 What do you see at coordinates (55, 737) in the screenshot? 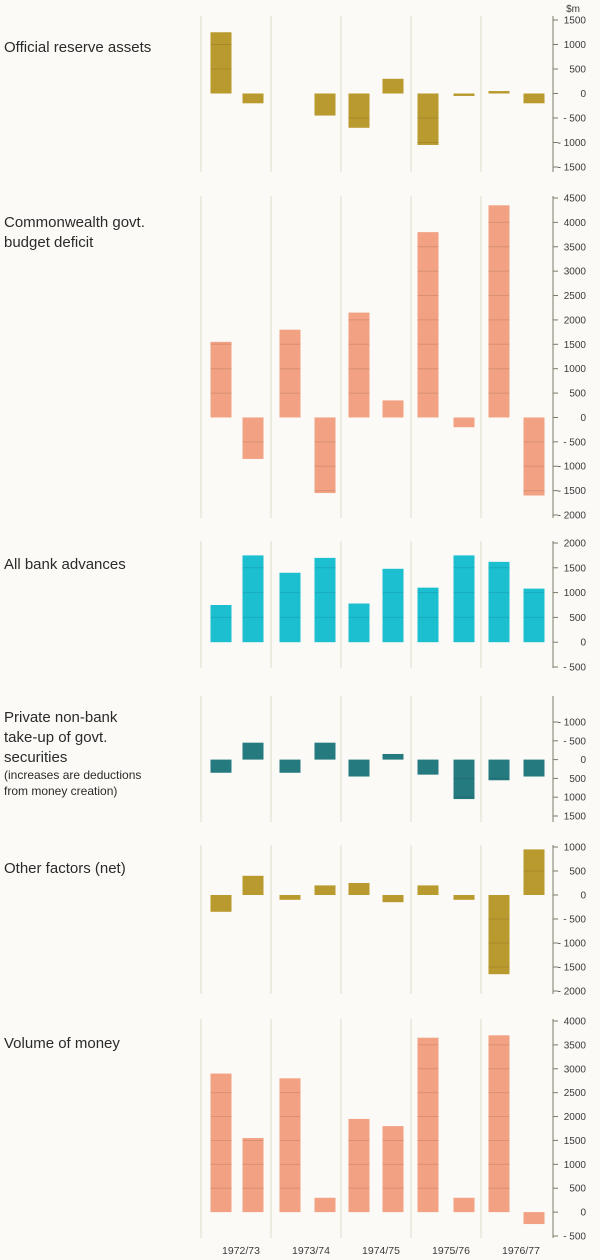
I see `panel-title: take-up of govt.` at bounding box center [55, 737].